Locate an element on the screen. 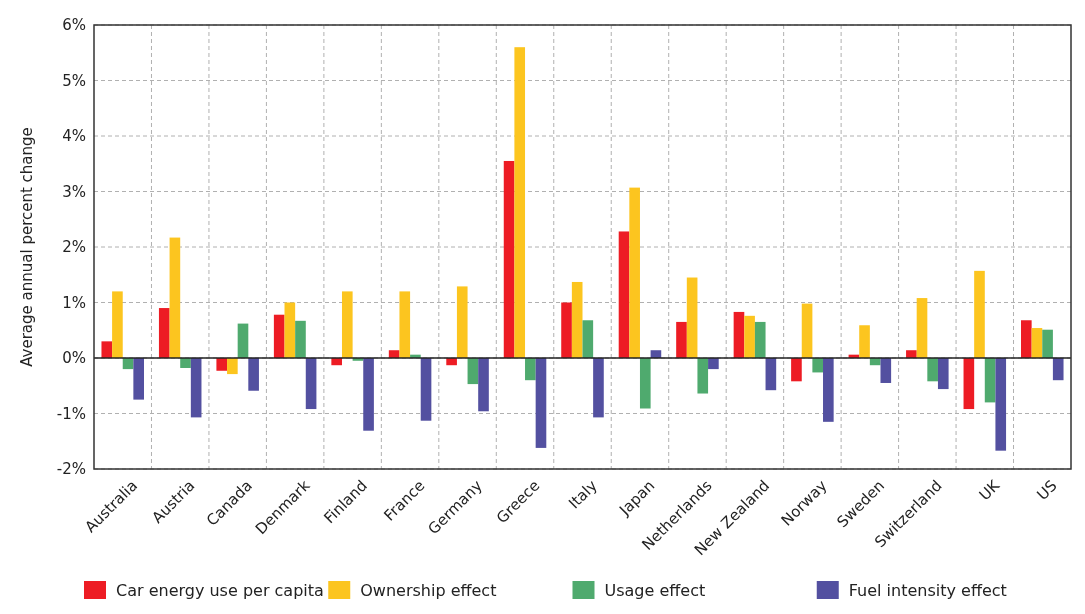 The height and width of the screenshot is (614, 1085). legend-label: Car energy use per capita is located at coordinates (220, 590).